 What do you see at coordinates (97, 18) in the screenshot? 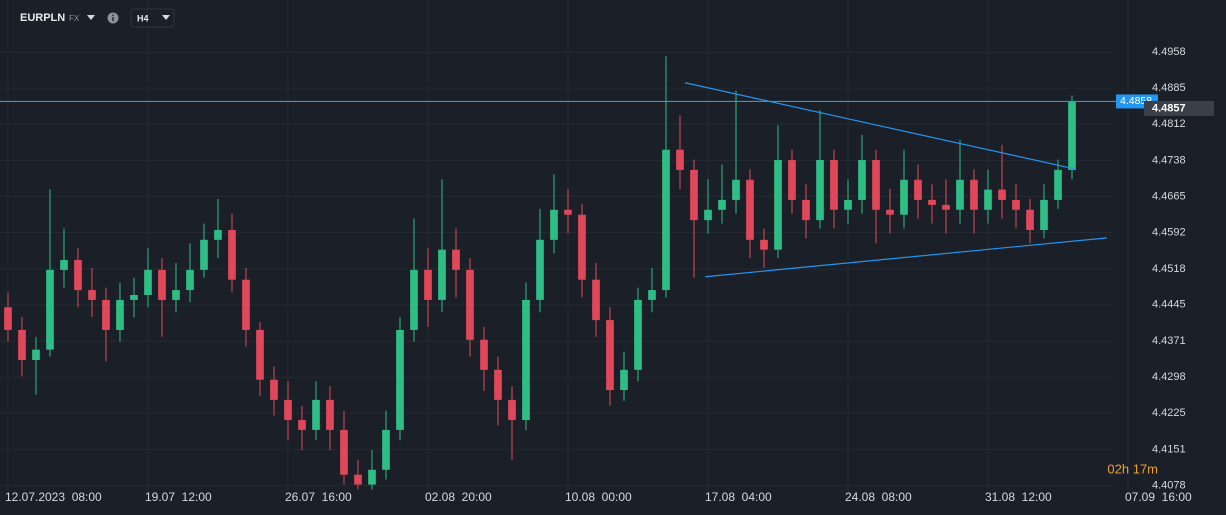
I see `toolbar: EURPLN FX H4` at bounding box center [97, 18].